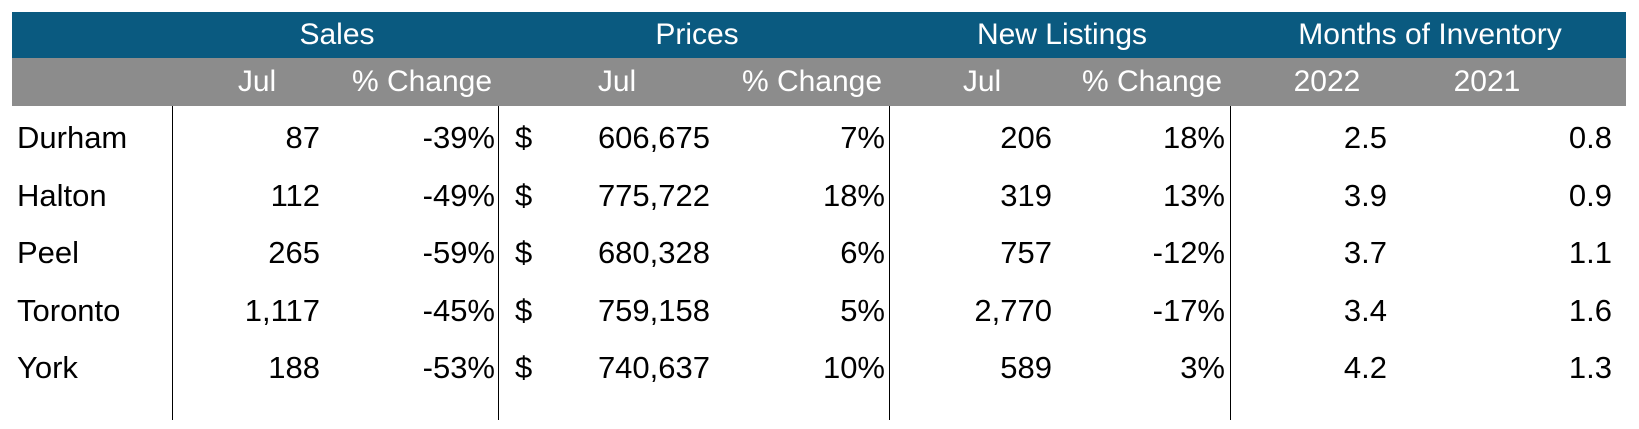 The width and height of the screenshot is (1639, 429). What do you see at coordinates (422, 81) in the screenshot?
I see `sub-header-sales-change: % Change` at bounding box center [422, 81].